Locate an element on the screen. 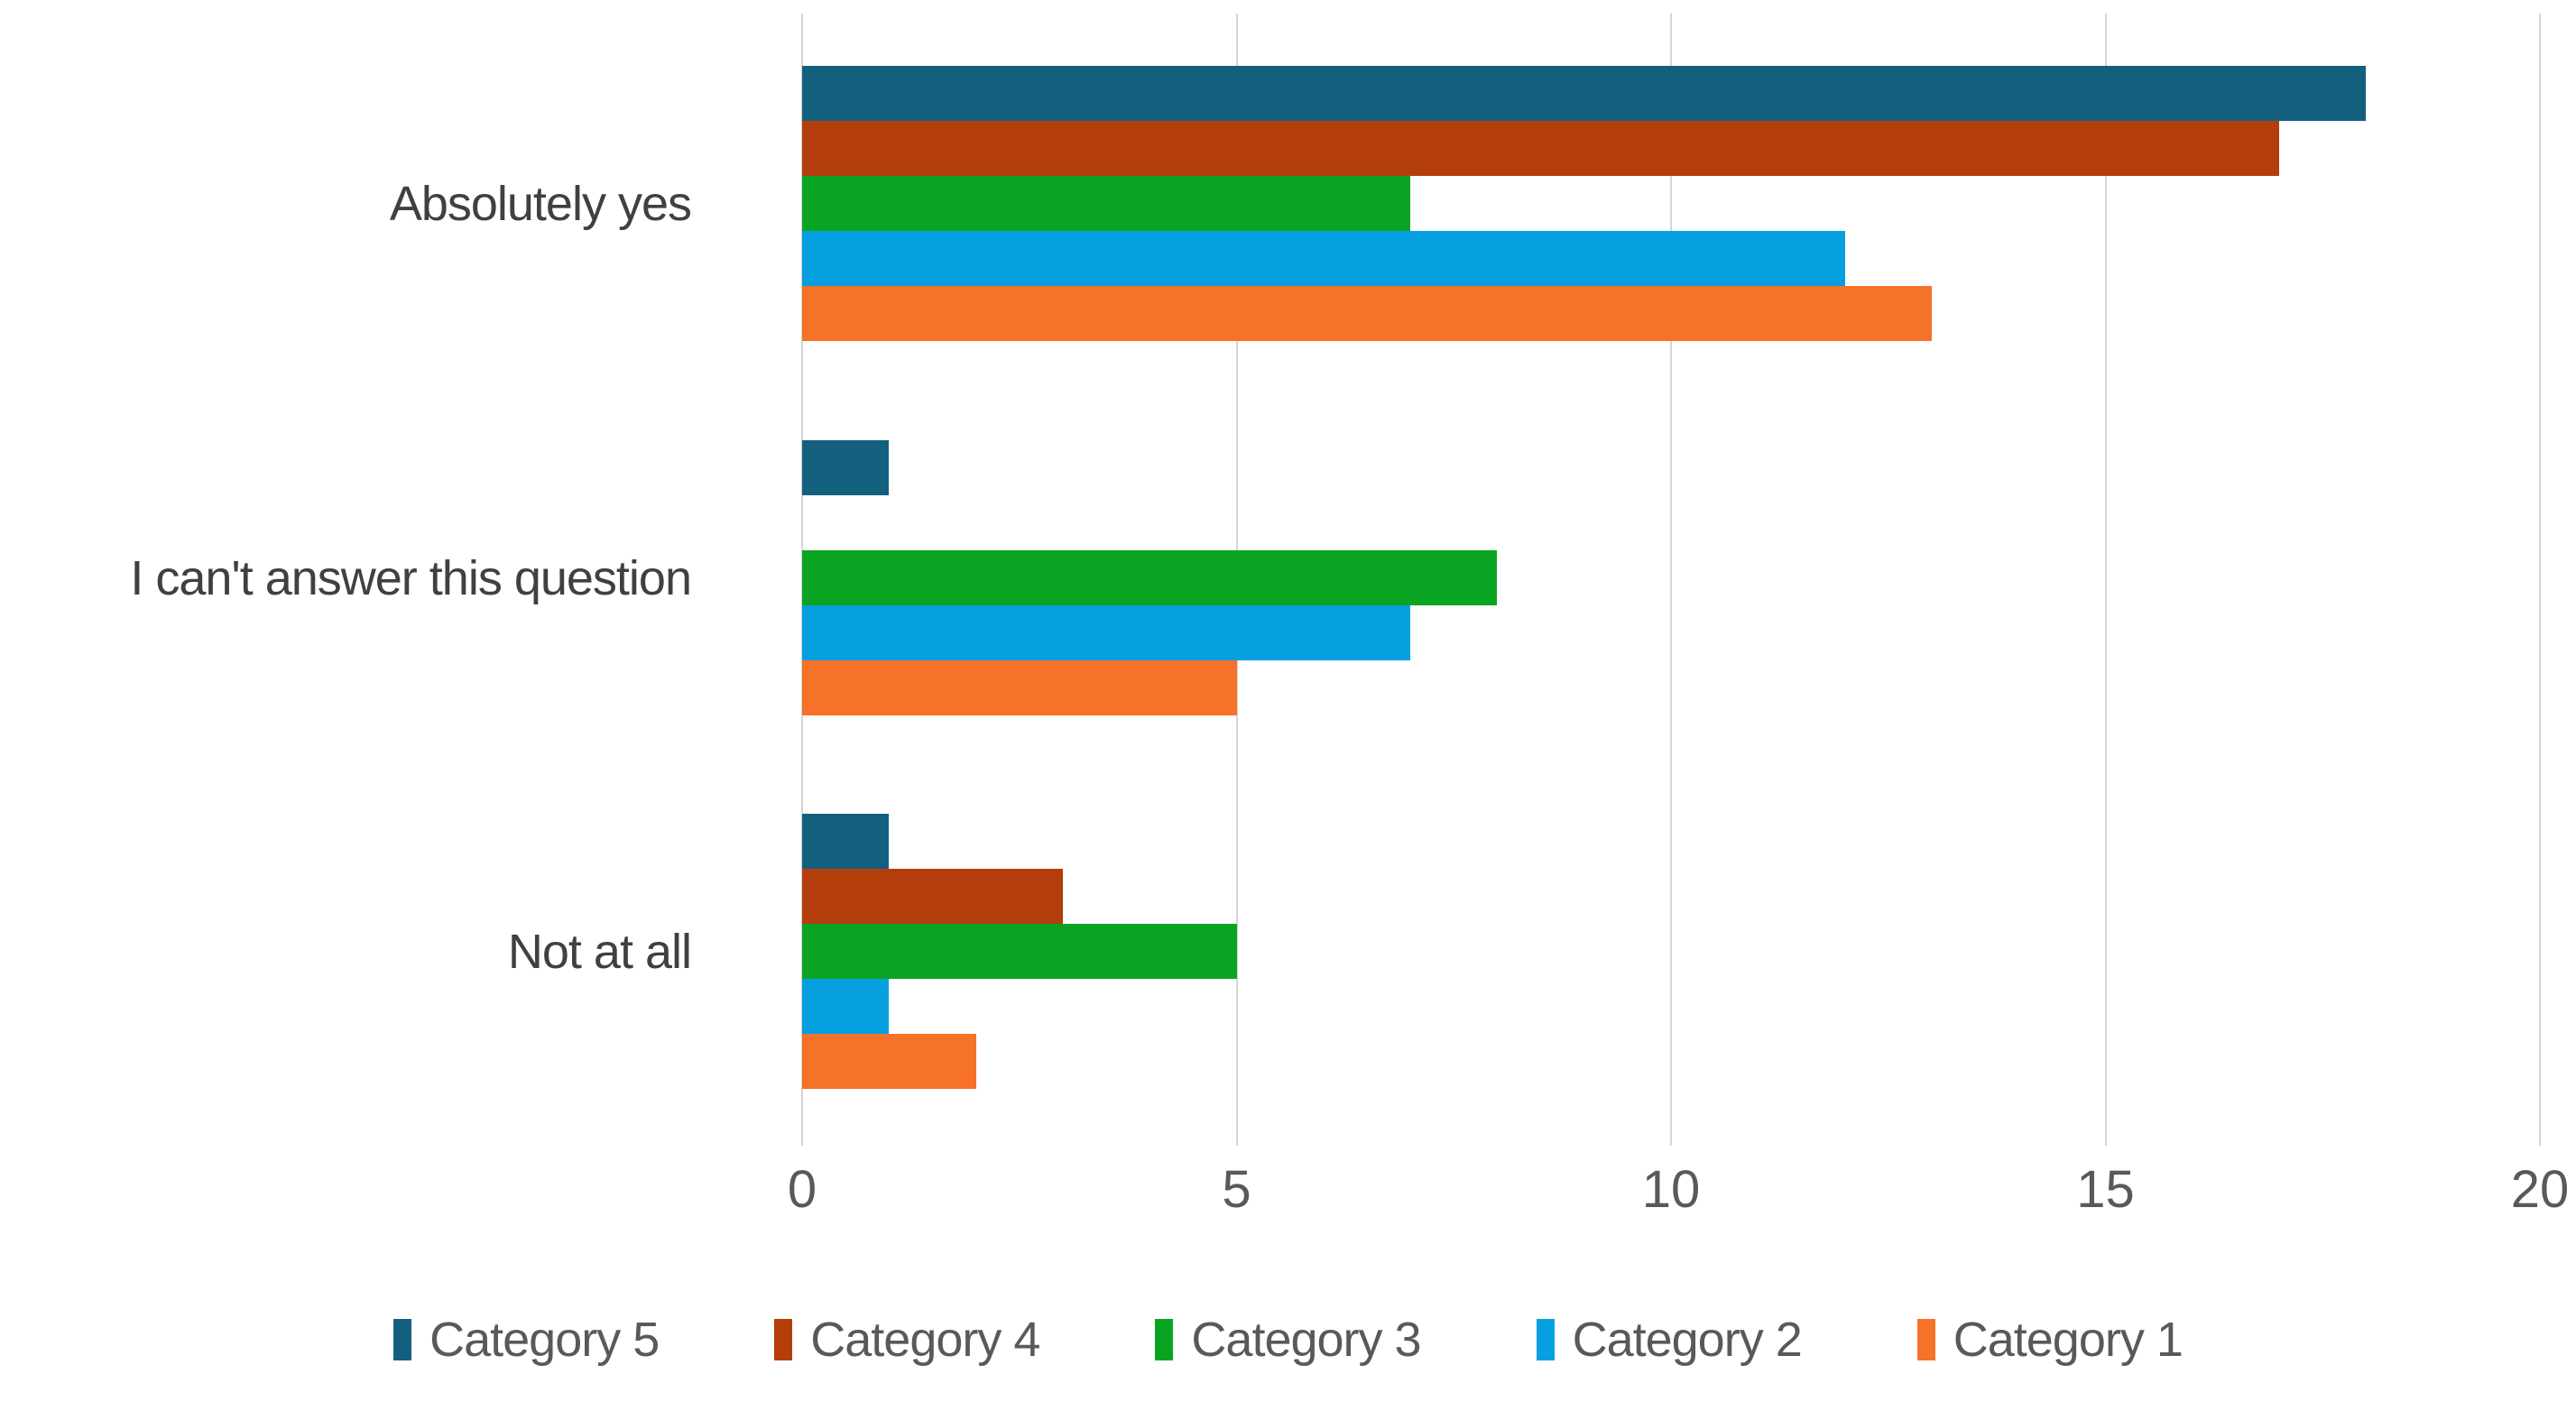 The height and width of the screenshot is (1420, 2576). bar-category-4-not-at-all is located at coordinates (932, 897).